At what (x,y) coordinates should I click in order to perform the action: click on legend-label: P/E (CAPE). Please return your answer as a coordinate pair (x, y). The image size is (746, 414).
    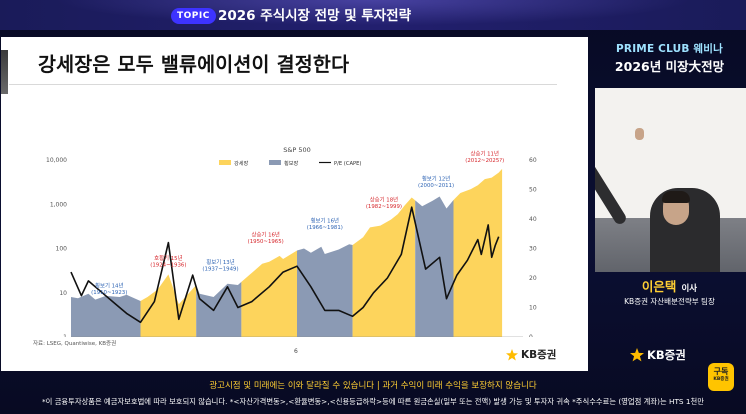
    Looking at the image, I should click on (347, 164).